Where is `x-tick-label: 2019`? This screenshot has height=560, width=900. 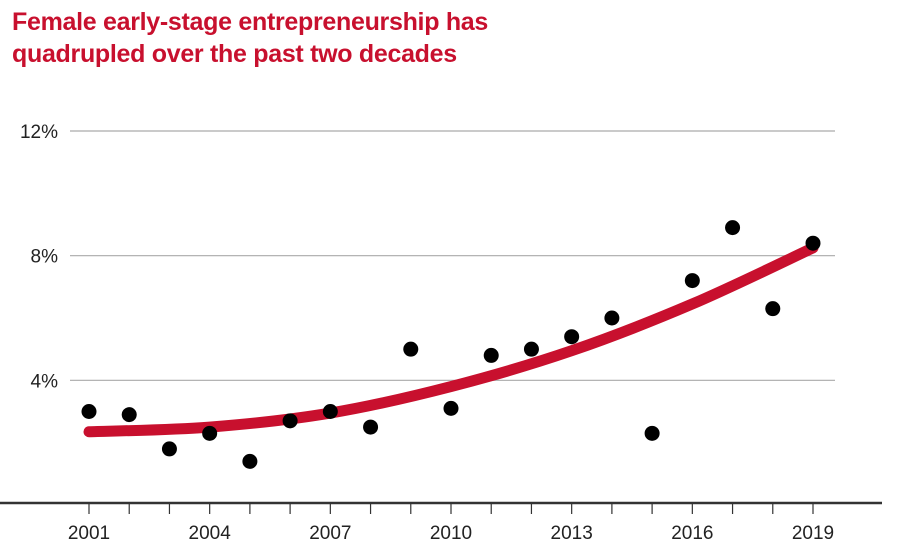 x-tick-label: 2019 is located at coordinates (813, 533).